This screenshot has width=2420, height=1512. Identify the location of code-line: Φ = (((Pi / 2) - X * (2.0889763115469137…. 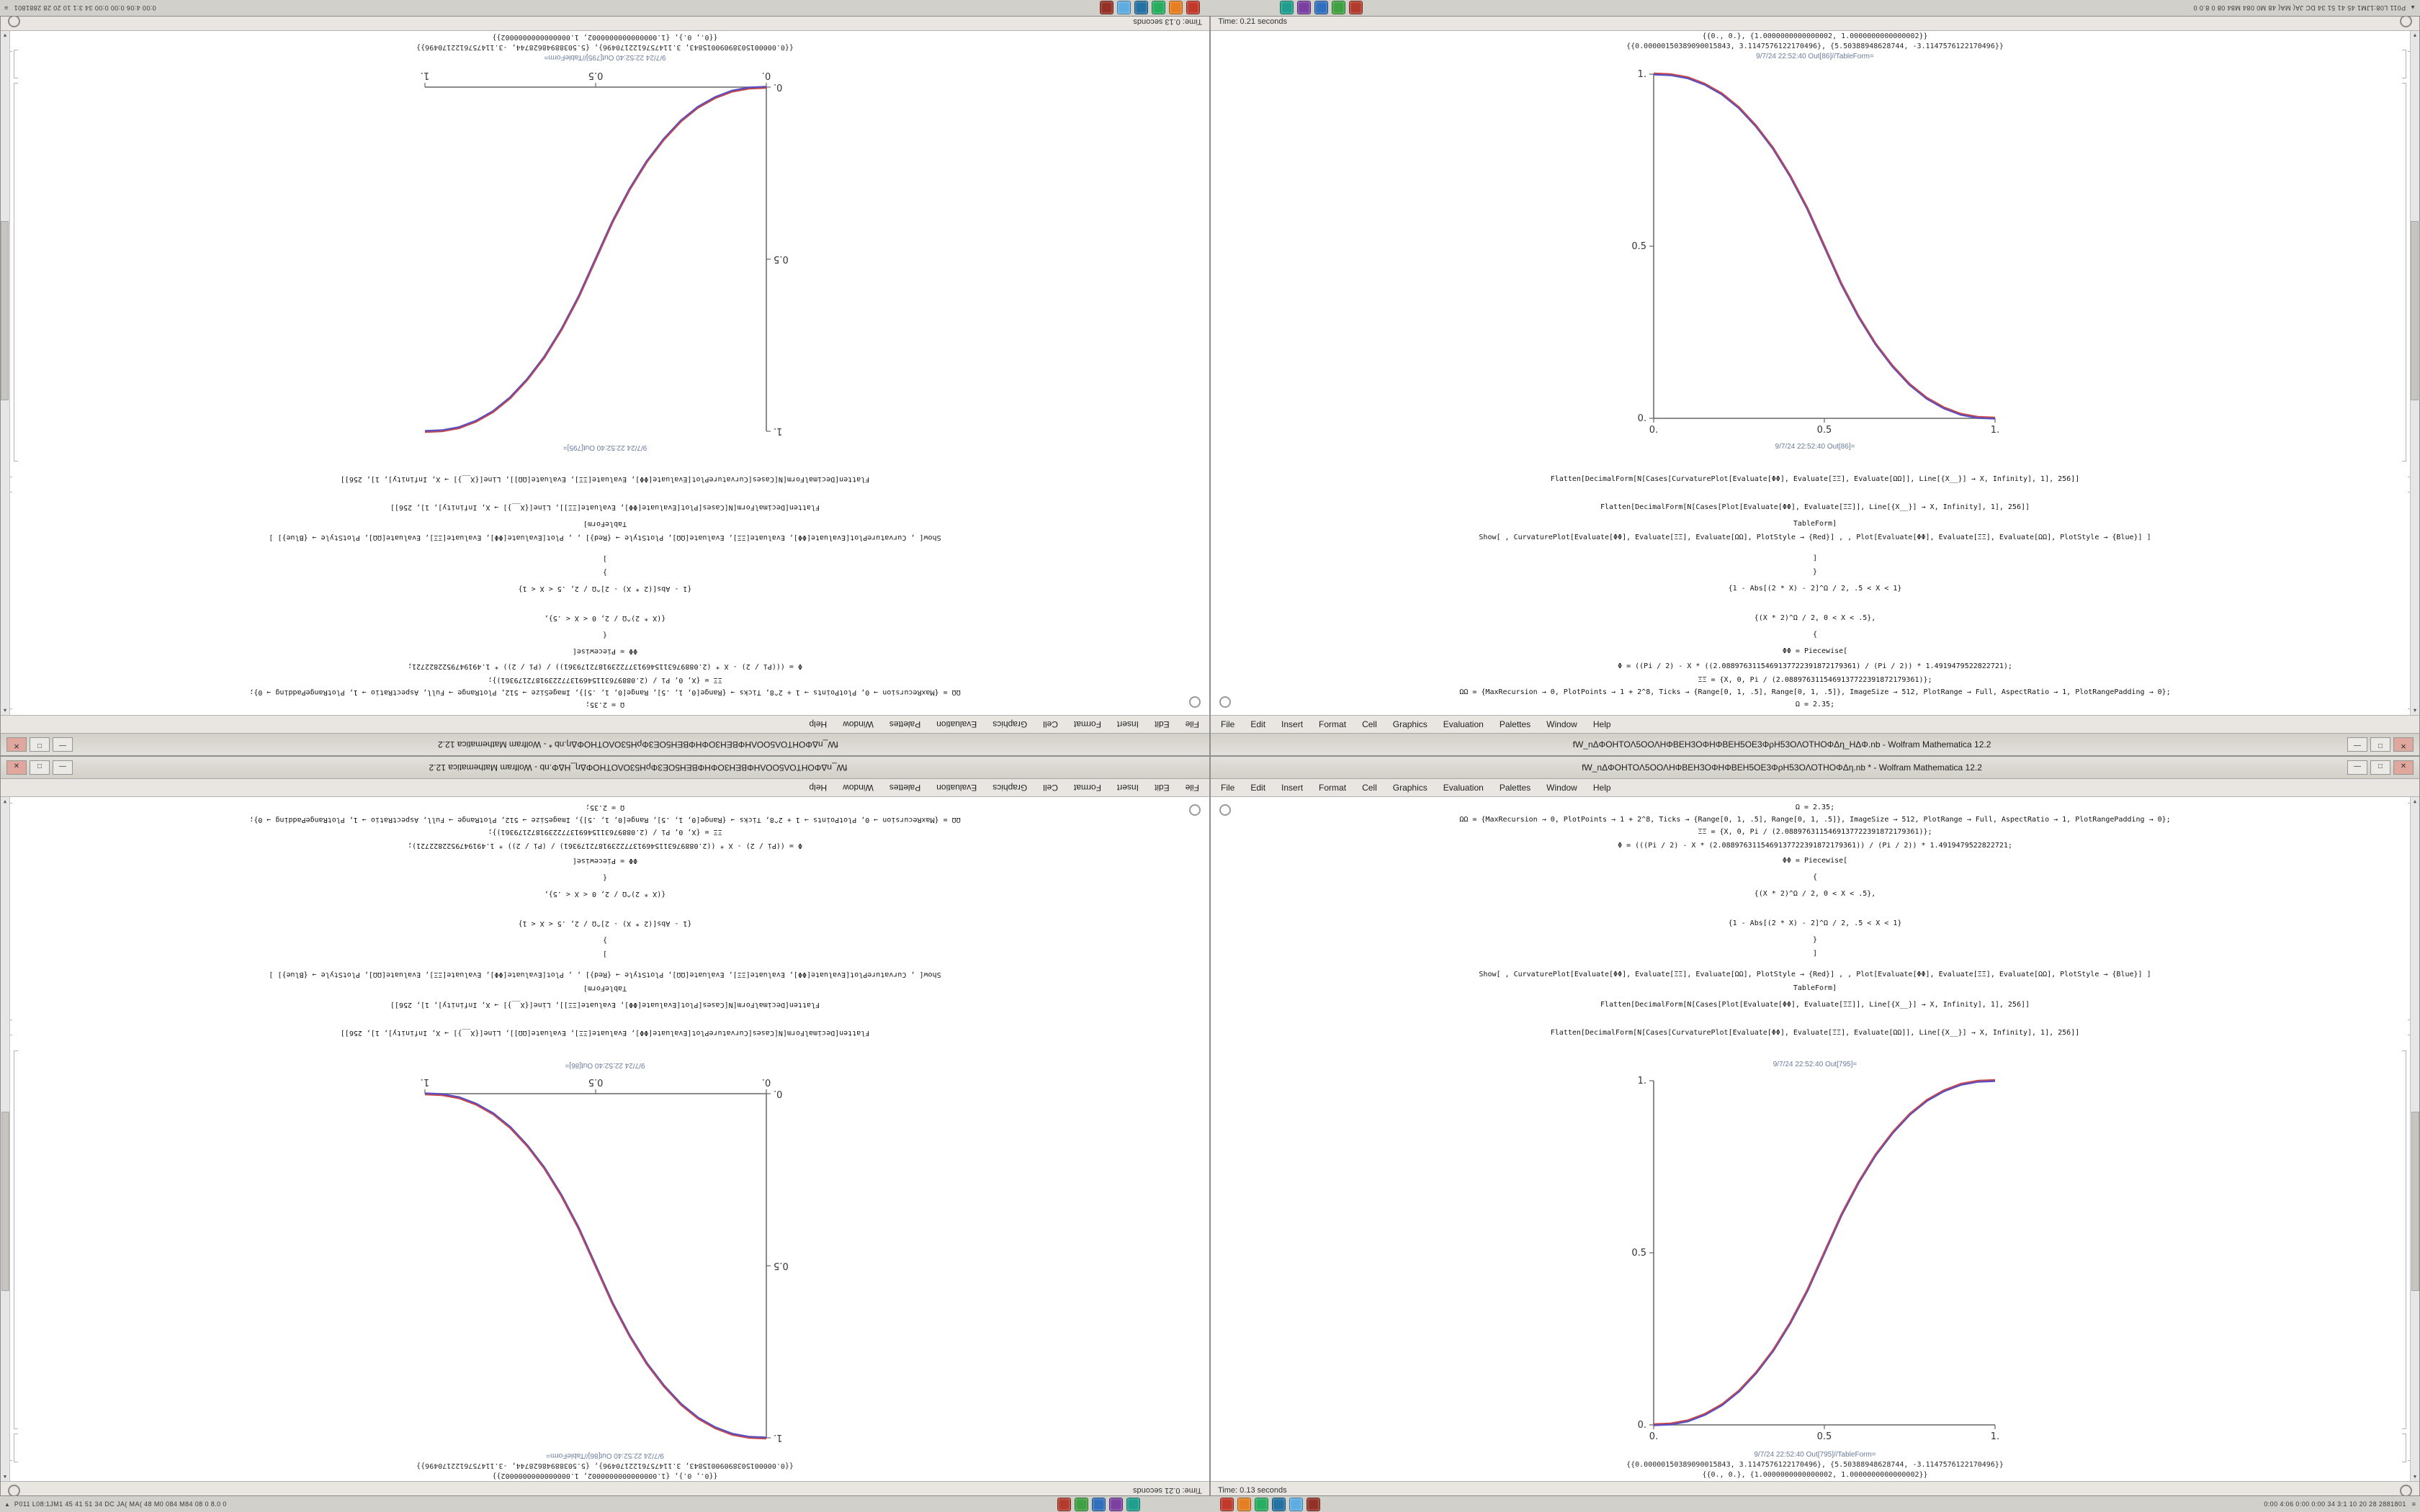
(605, 666).